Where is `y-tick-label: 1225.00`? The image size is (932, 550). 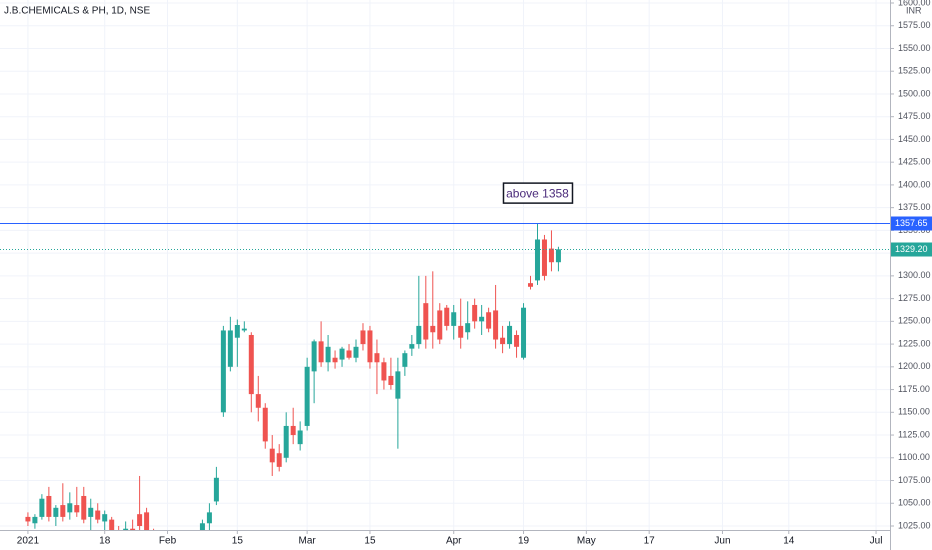
y-tick-label: 1225.00 is located at coordinates (914, 343).